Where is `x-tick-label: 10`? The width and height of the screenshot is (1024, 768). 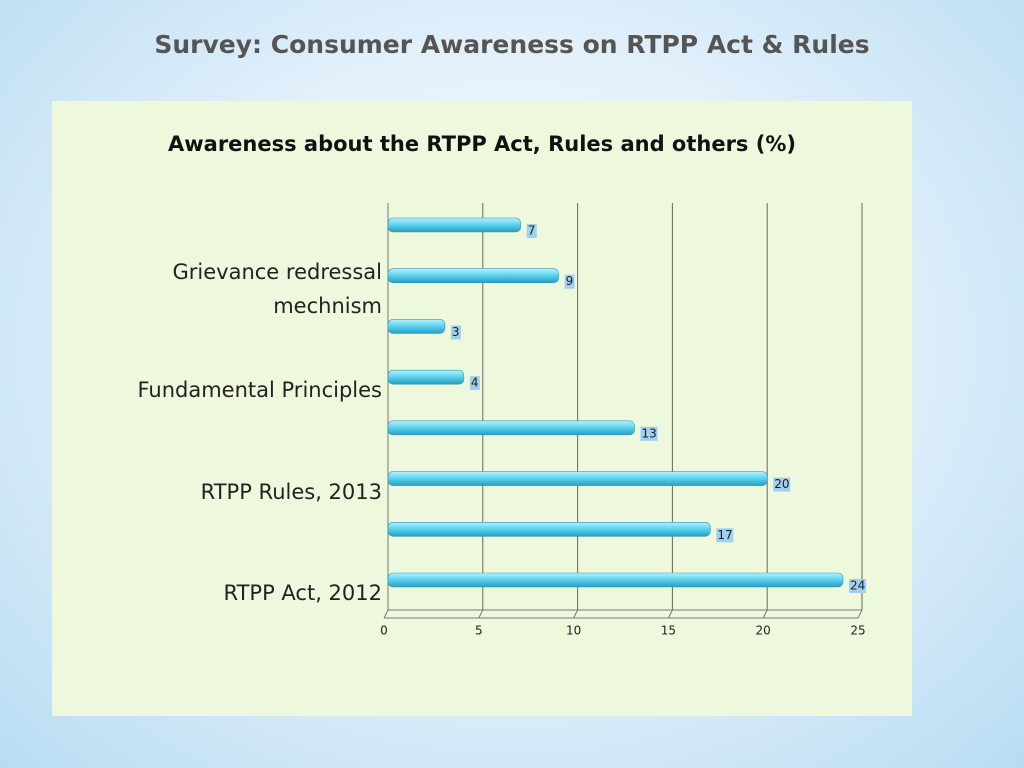
x-tick-label: 10 is located at coordinates (573, 631).